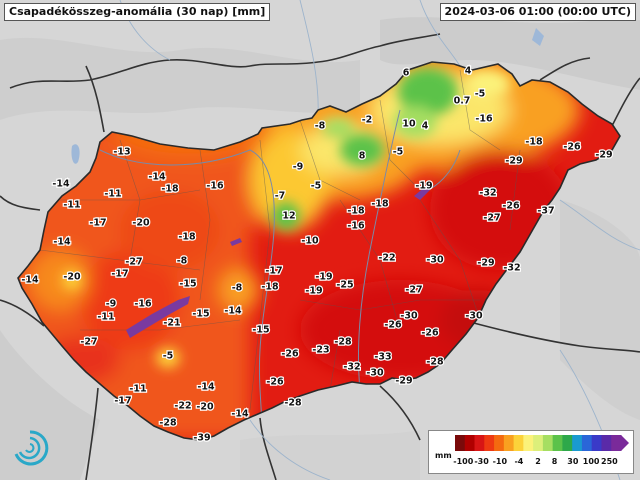  Describe the element at coordinates (609, 461) in the screenshot. I see `legend-tick-label: 250` at that location.